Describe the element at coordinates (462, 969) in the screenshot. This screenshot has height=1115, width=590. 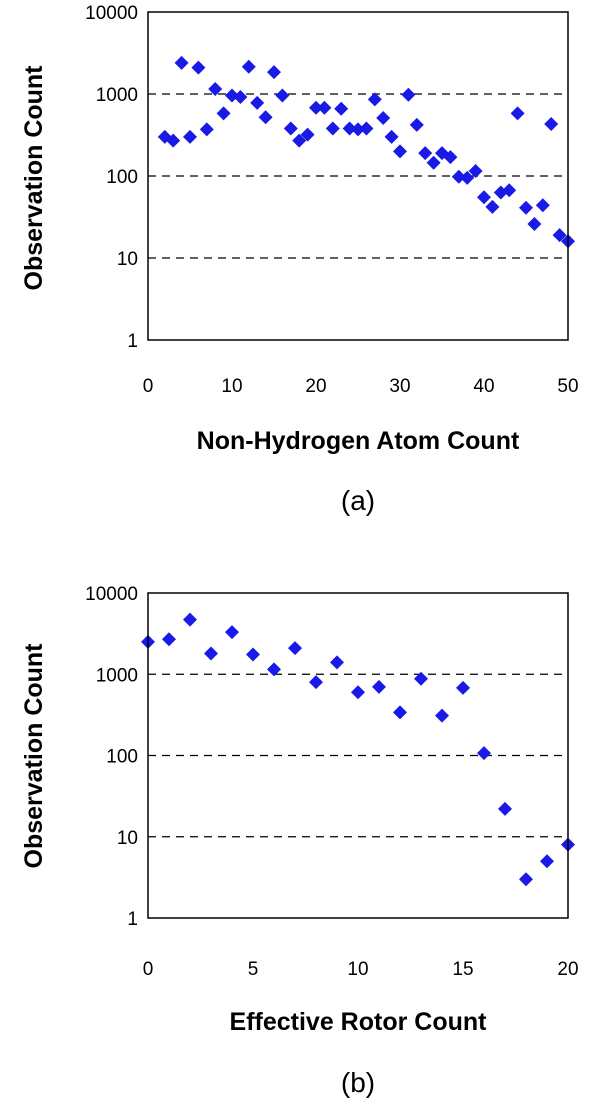
I see `x-tick-label: 15` at that location.